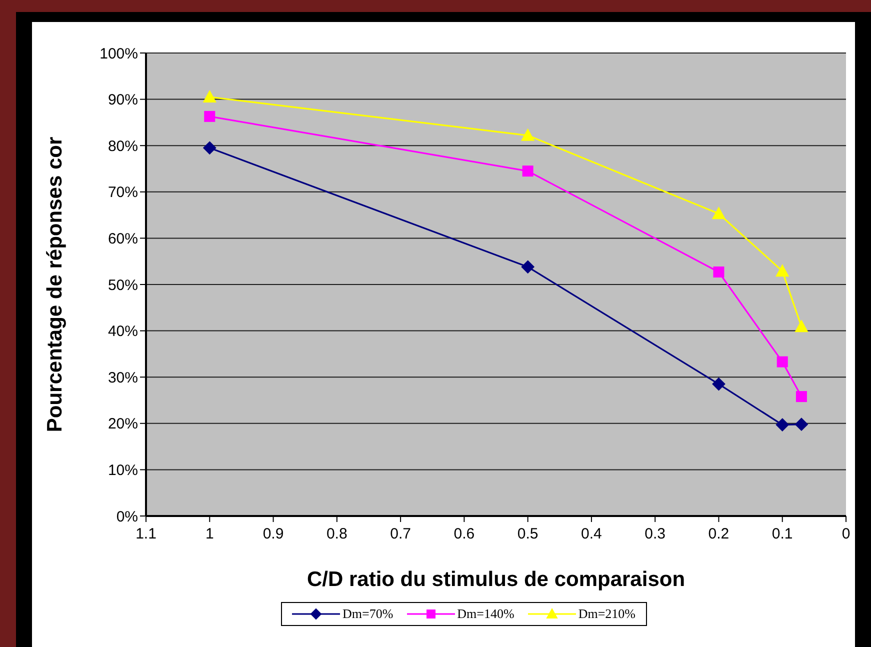 The image size is (871, 647). Describe the element at coordinates (496, 579) in the screenshot. I see `x-axis-title: C/D ratio du stimulus de comparaison` at that location.